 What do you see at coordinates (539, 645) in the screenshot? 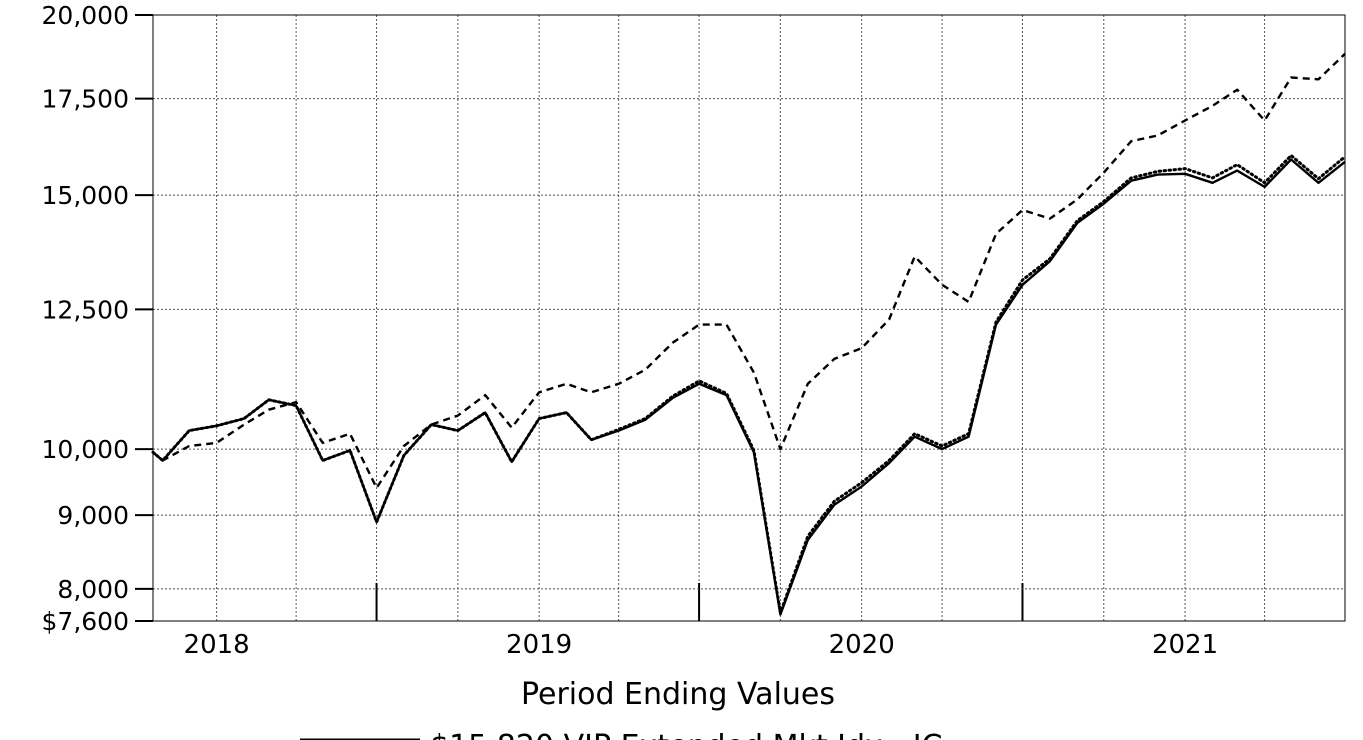
I see `x-tick-label: 2019` at bounding box center [539, 645].